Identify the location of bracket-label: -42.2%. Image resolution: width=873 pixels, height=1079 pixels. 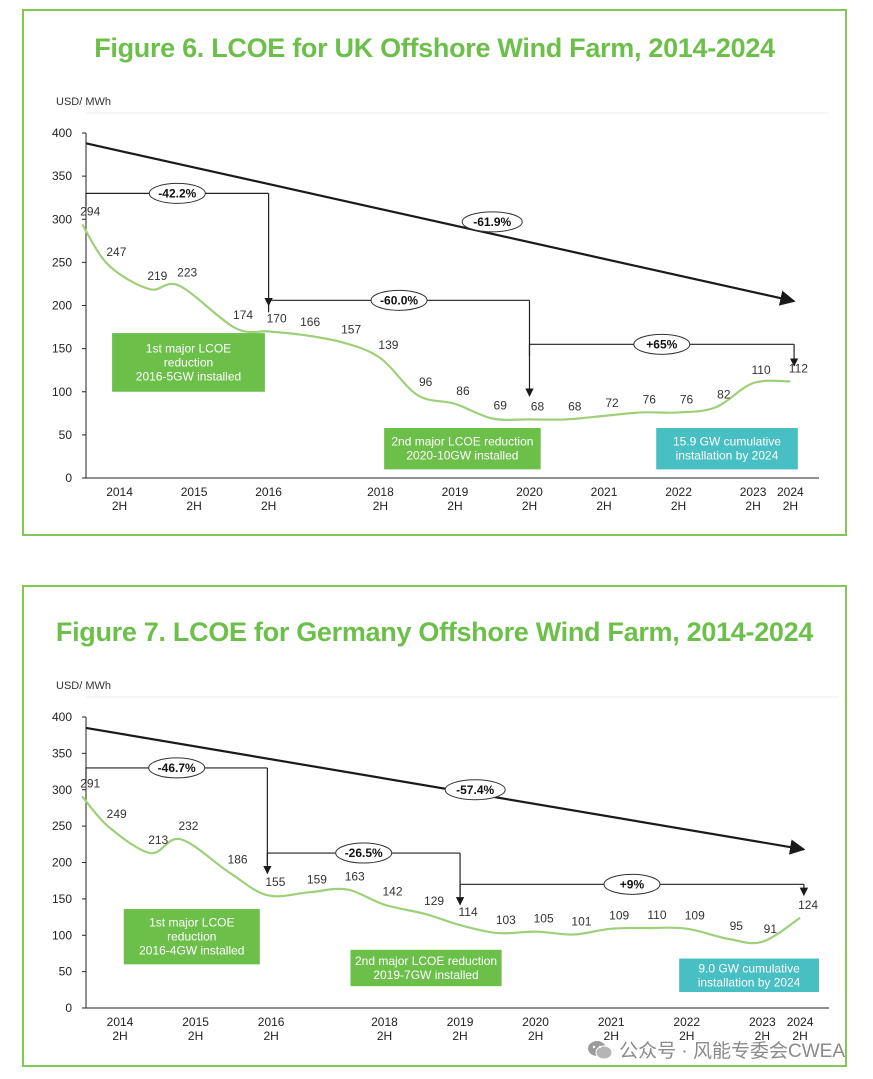
(177, 193).